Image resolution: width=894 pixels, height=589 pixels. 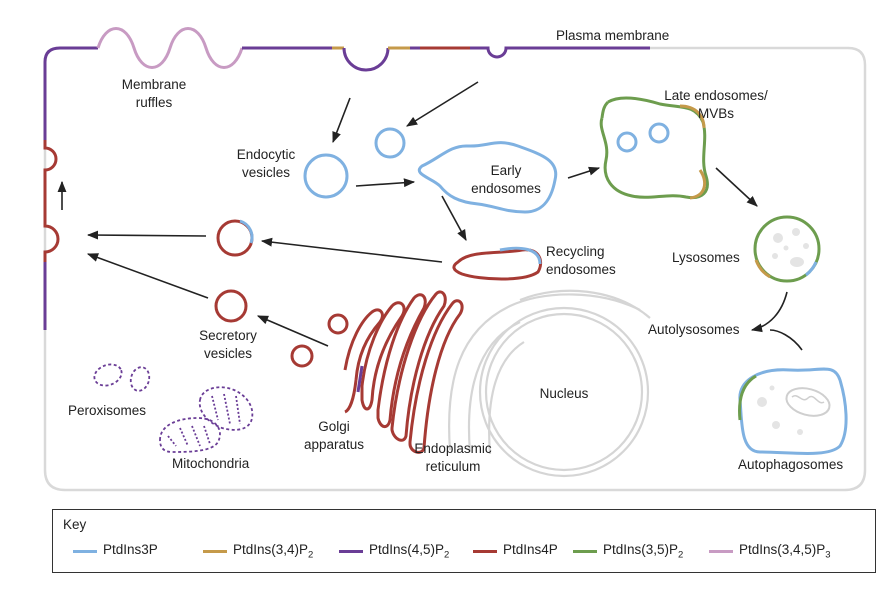 What do you see at coordinates (769, 312) in the screenshot?
I see `autolysosome-curve-top` at bounding box center [769, 312].